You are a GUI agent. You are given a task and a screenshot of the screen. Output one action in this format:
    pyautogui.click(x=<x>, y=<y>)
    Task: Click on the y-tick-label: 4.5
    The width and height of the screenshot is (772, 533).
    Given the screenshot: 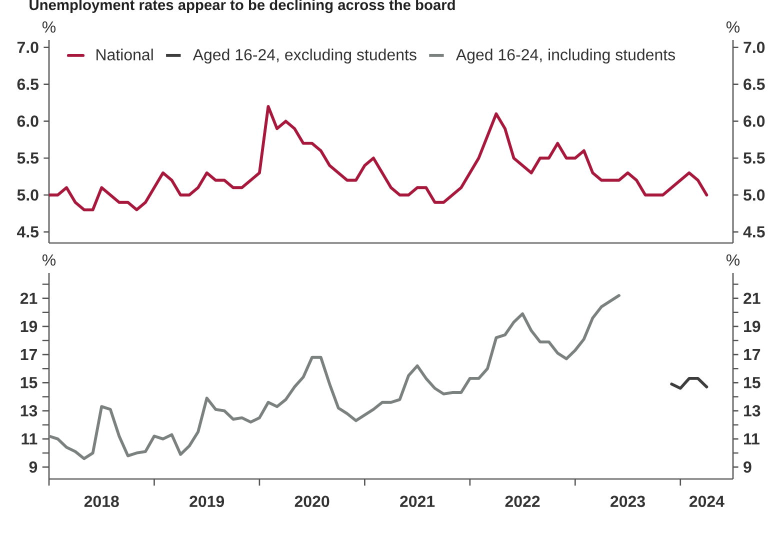 What is the action you would take?
    pyautogui.click(x=28, y=232)
    